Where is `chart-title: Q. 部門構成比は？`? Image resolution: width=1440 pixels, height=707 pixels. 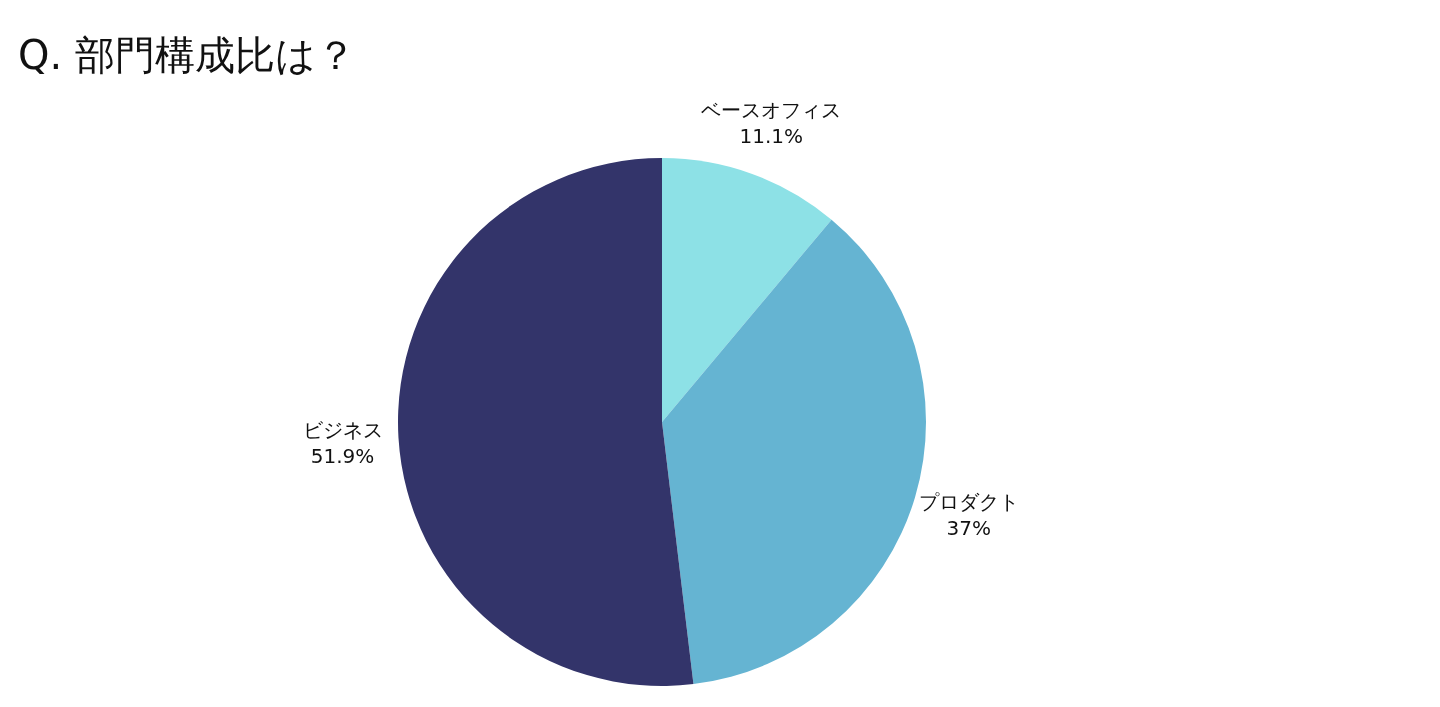
chart-title: Q. 部門構成比は？ is located at coordinates (187, 55).